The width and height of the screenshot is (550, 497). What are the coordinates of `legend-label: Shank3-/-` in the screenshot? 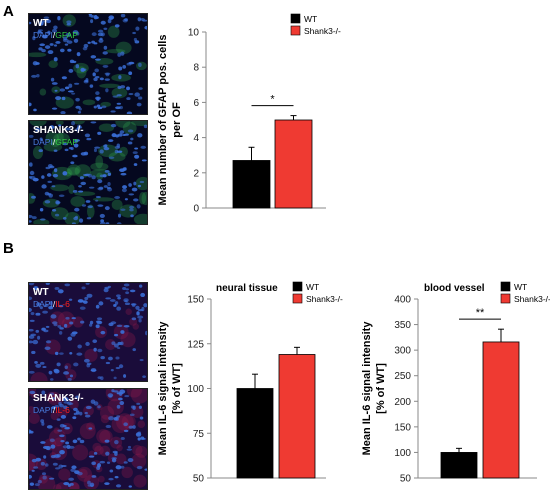 It's located at (532, 299).